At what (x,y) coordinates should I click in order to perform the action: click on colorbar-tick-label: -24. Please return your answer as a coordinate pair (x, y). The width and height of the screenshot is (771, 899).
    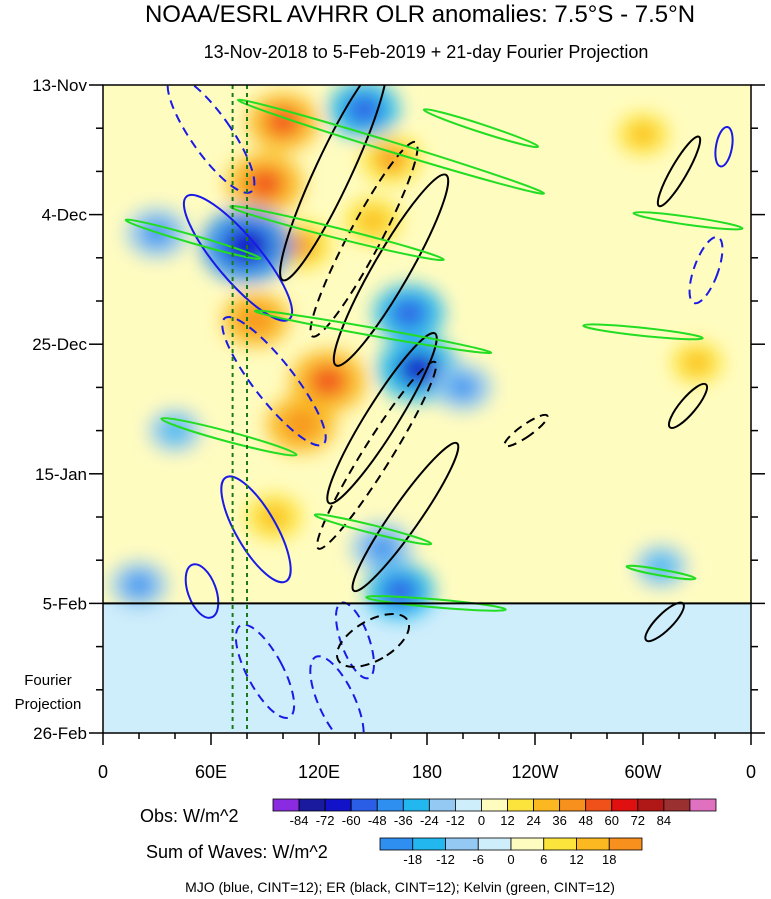
    Looking at the image, I should click on (429, 820).